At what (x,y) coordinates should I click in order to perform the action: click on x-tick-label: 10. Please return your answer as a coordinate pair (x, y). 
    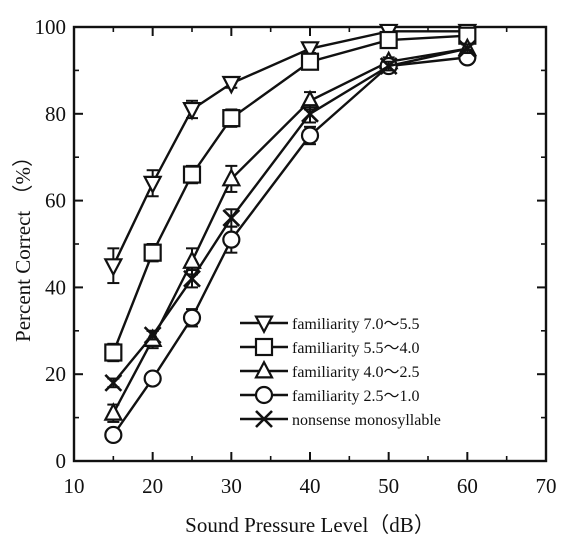
    Looking at the image, I should click on (74, 486).